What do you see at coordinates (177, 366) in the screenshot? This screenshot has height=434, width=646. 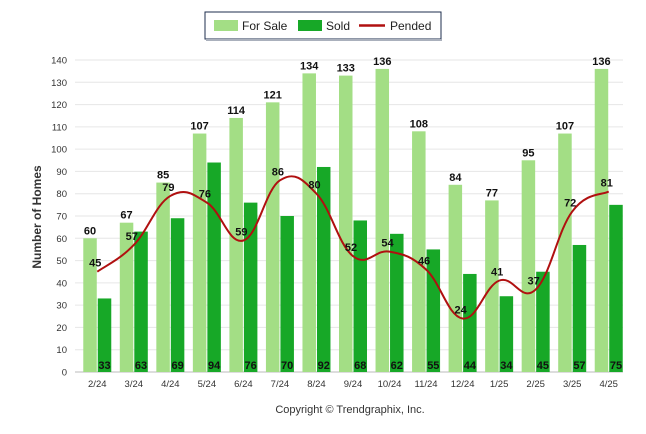 I see `sold-value-label: 69` at bounding box center [177, 366].